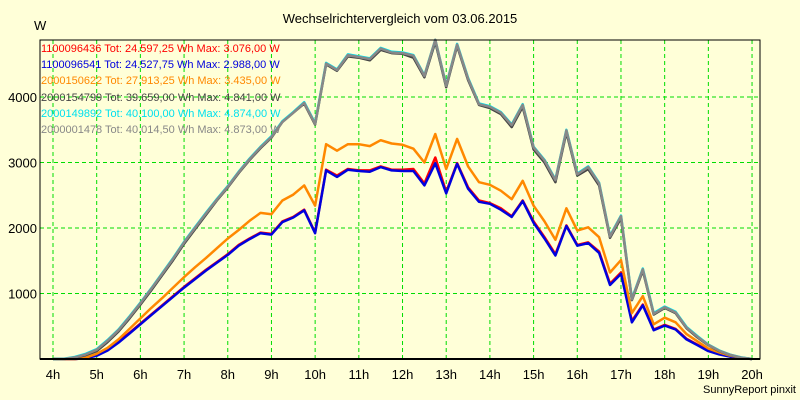 This screenshot has height=400, width=800. I want to click on x-tick-label: 12h, so click(403, 374).